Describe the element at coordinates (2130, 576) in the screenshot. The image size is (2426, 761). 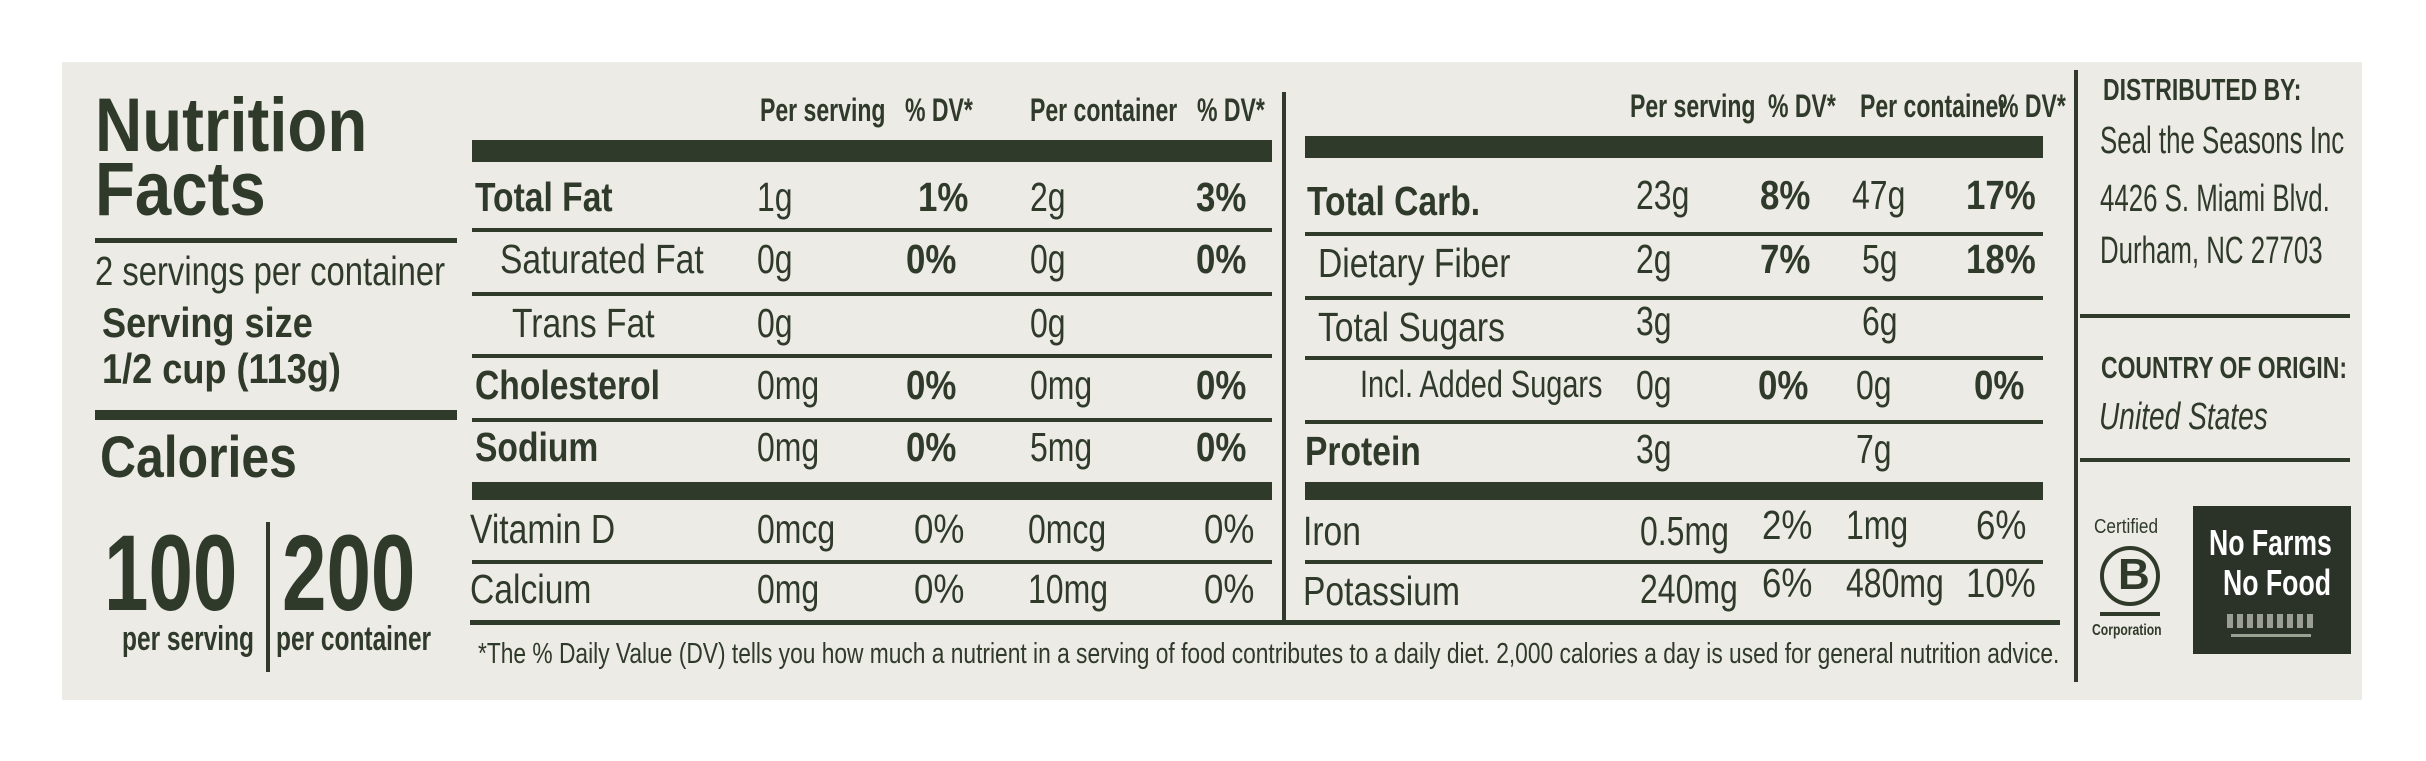
I see `bcorp-circle` at that location.